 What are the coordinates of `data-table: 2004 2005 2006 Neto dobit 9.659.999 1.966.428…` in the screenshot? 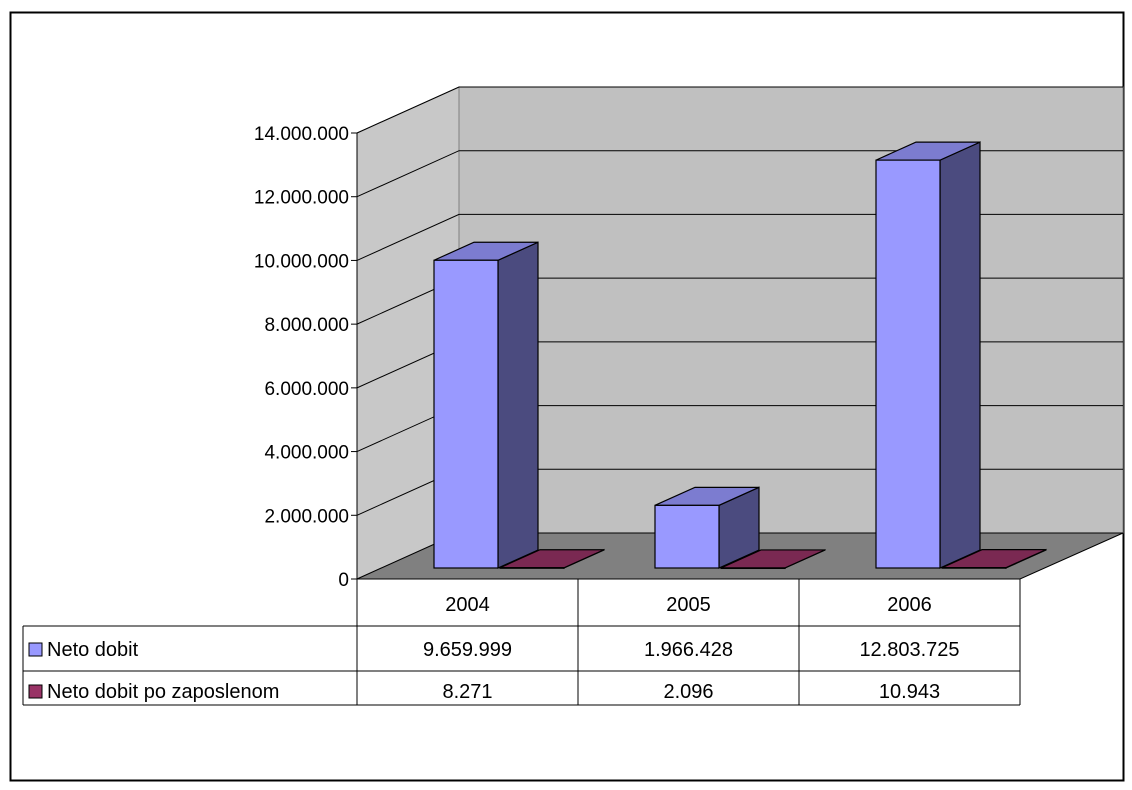 It's located at (521, 642).